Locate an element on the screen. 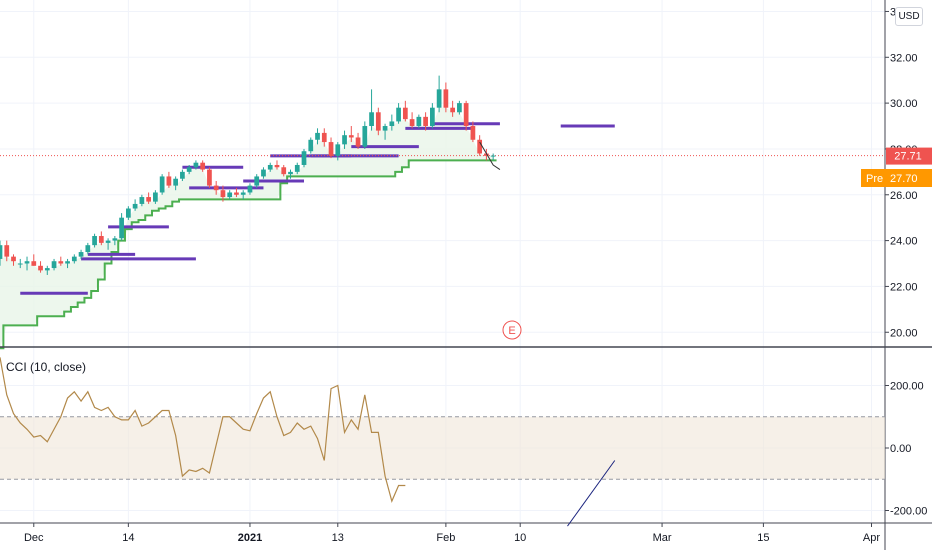 Image resolution: width=932 pixels, height=550 pixels. price-trendline is located at coordinates (490, 155).